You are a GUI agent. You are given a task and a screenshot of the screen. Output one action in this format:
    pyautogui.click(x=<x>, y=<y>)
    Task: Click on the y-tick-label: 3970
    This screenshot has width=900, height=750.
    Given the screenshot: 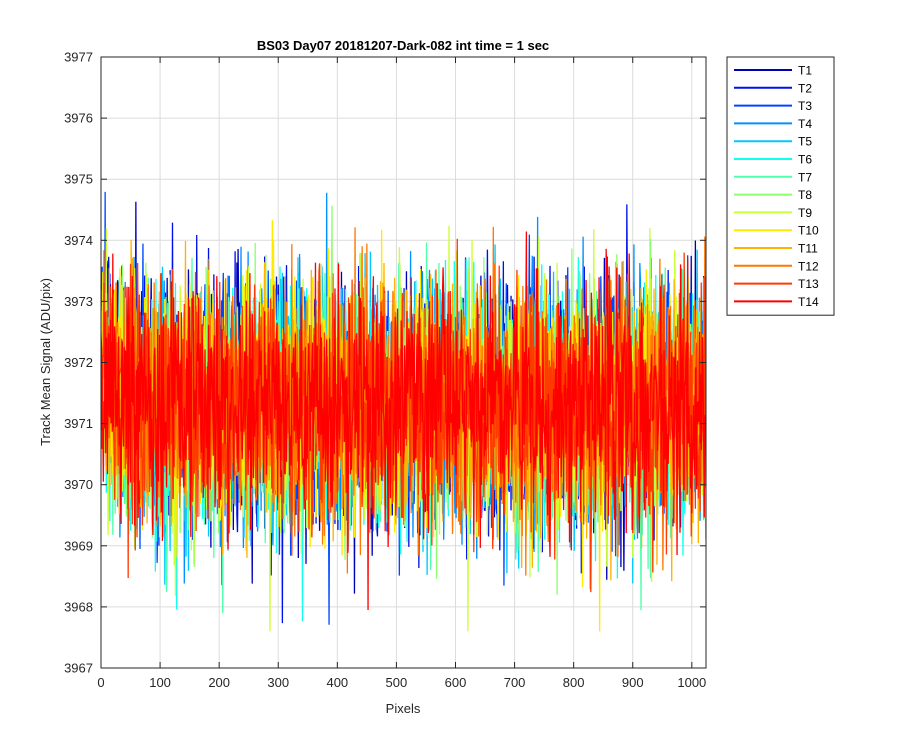 What is the action you would take?
    pyautogui.click(x=78, y=484)
    